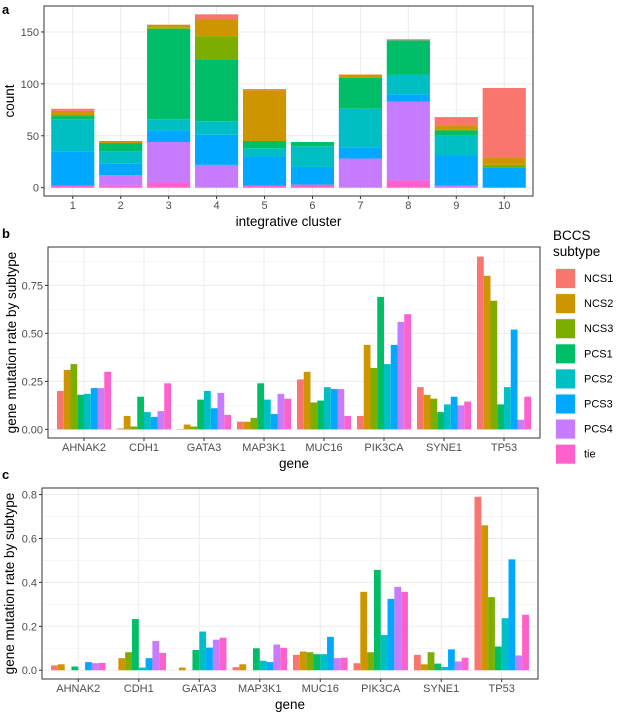  Describe the element at coordinates (78, 689) in the screenshot. I see `x-tick-label: AHNAK2` at that location.